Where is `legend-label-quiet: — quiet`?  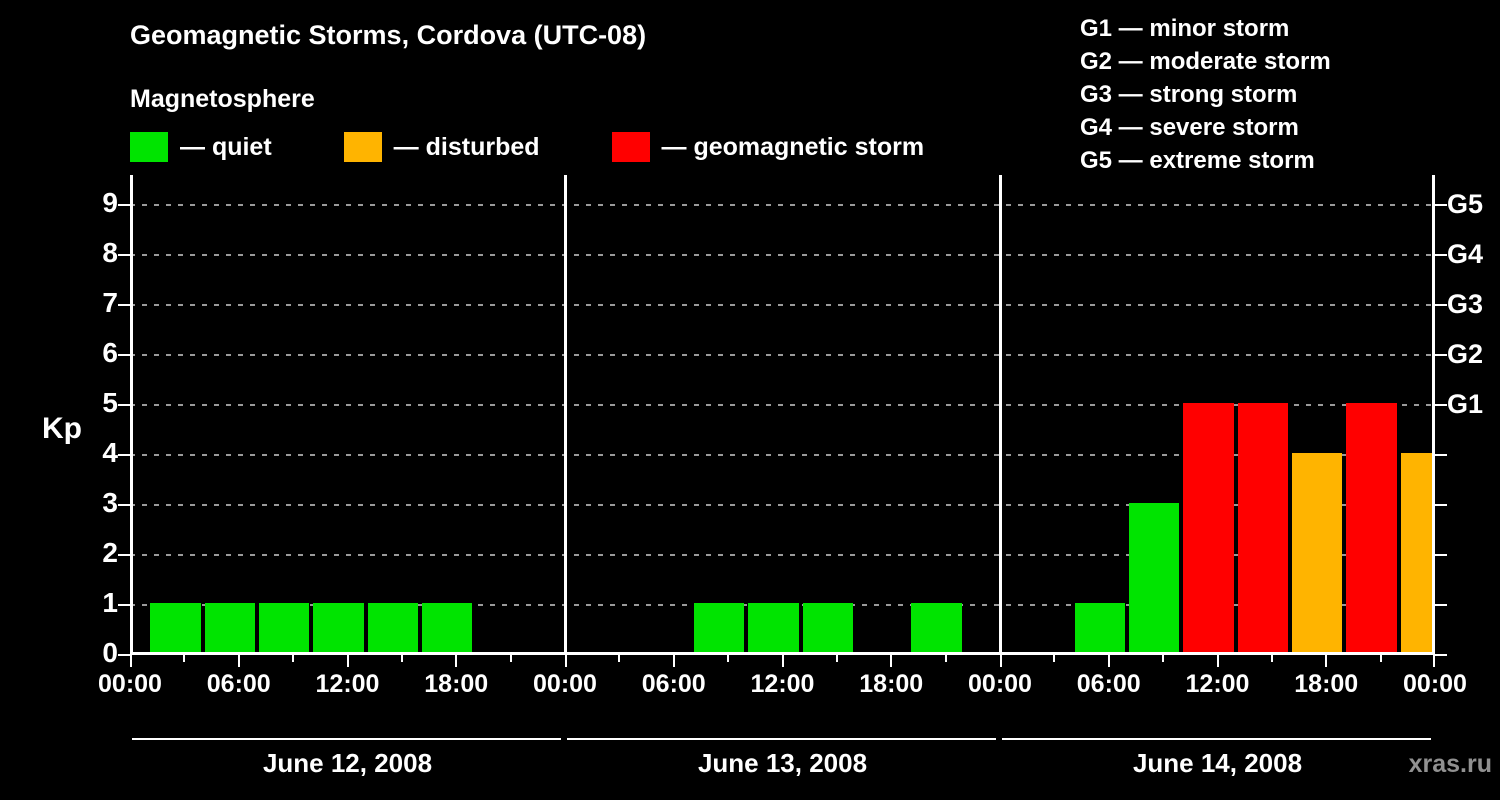
legend-label-quiet: — quiet is located at coordinates (226, 146).